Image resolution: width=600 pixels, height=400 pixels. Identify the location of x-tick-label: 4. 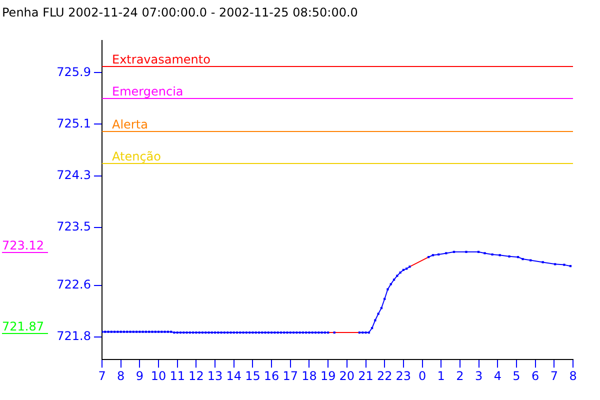
(498, 375).